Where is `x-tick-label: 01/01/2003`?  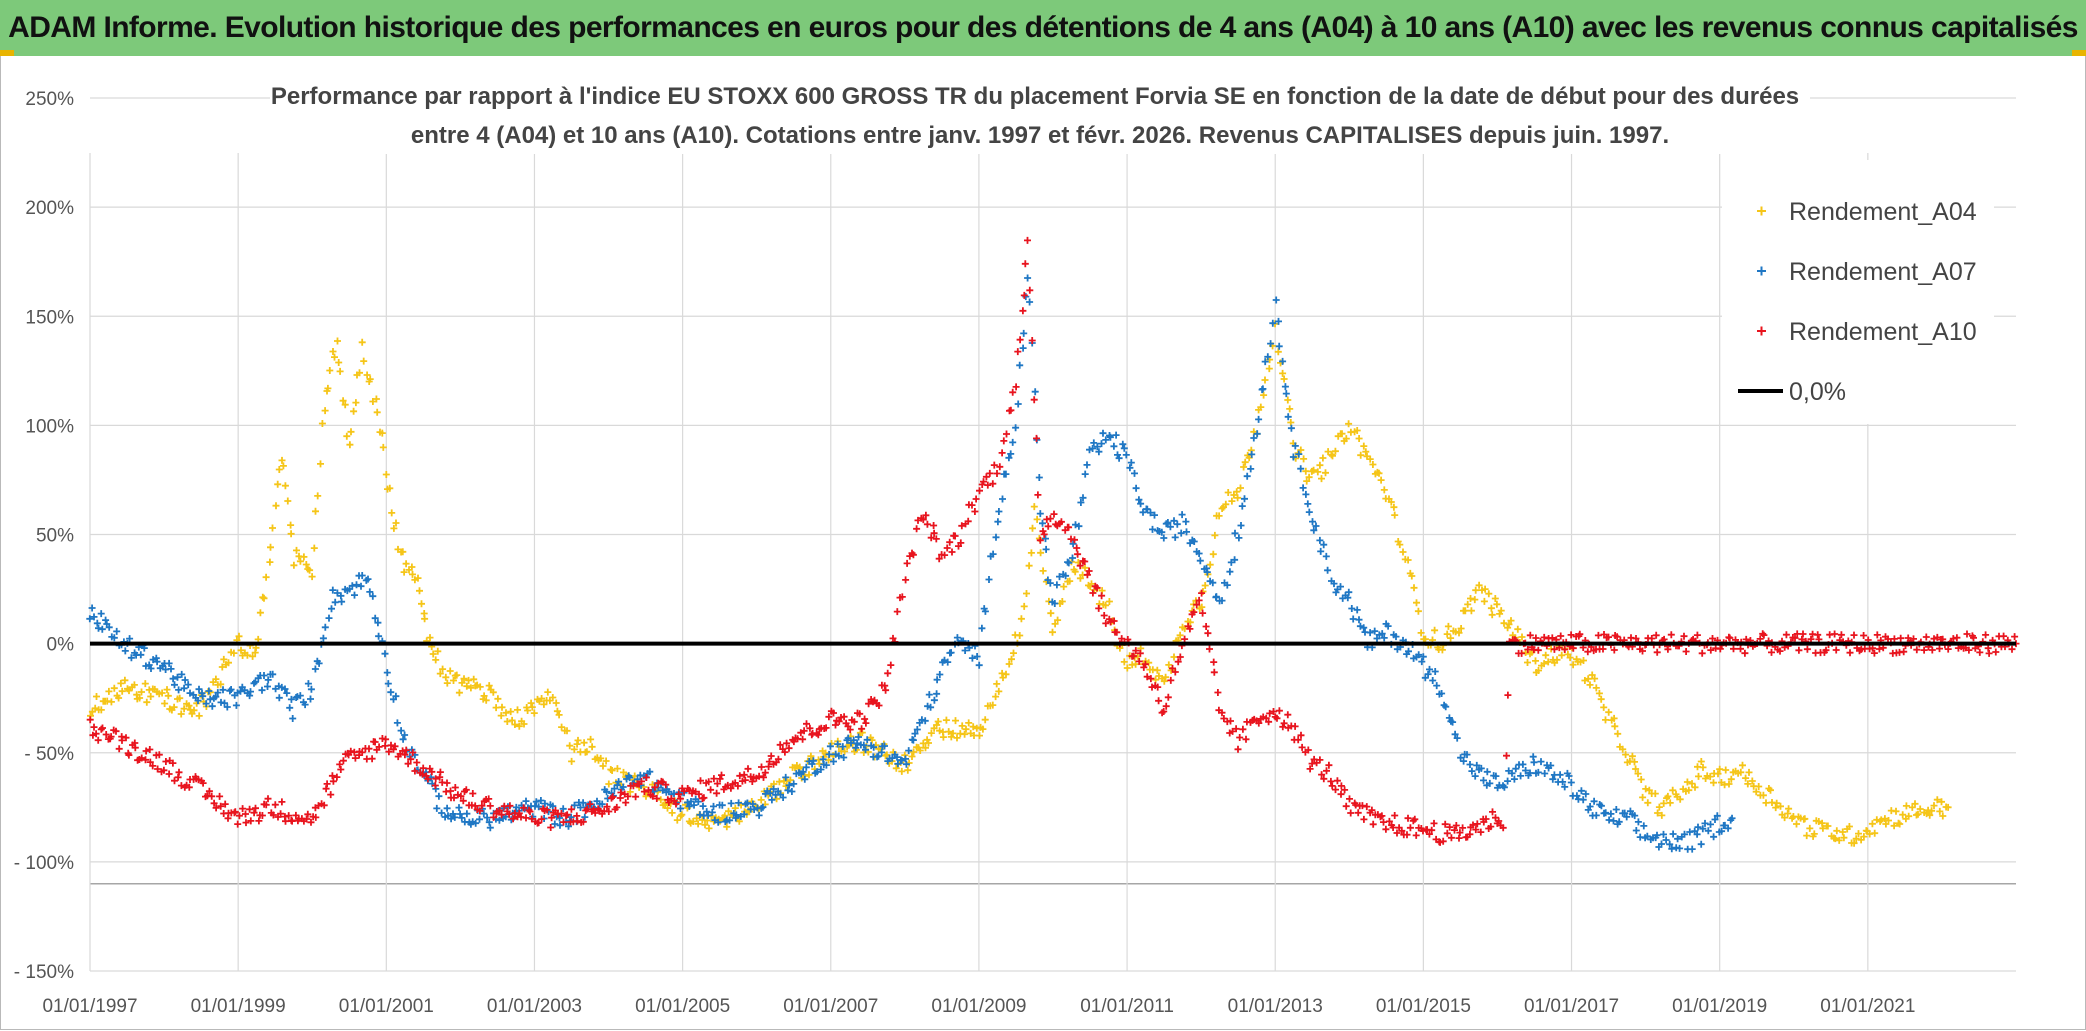
x-tick-label: 01/01/2003 is located at coordinates (534, 1006).